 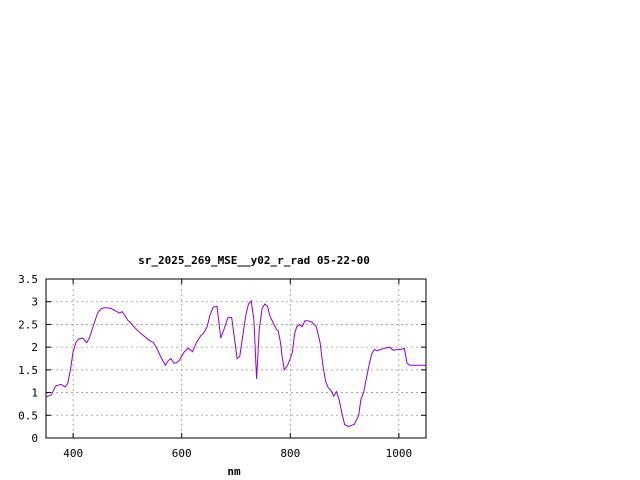 I want to click on y-tick-label: 1.5, so click(x=28, y=370).